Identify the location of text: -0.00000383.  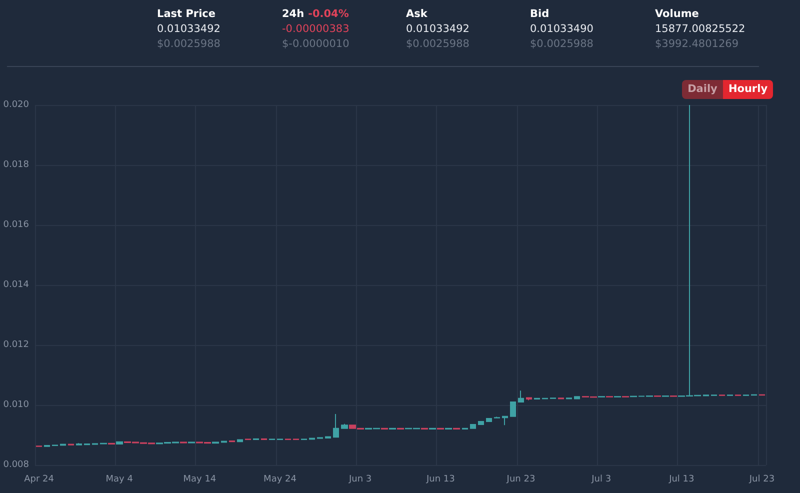
(316, 29).